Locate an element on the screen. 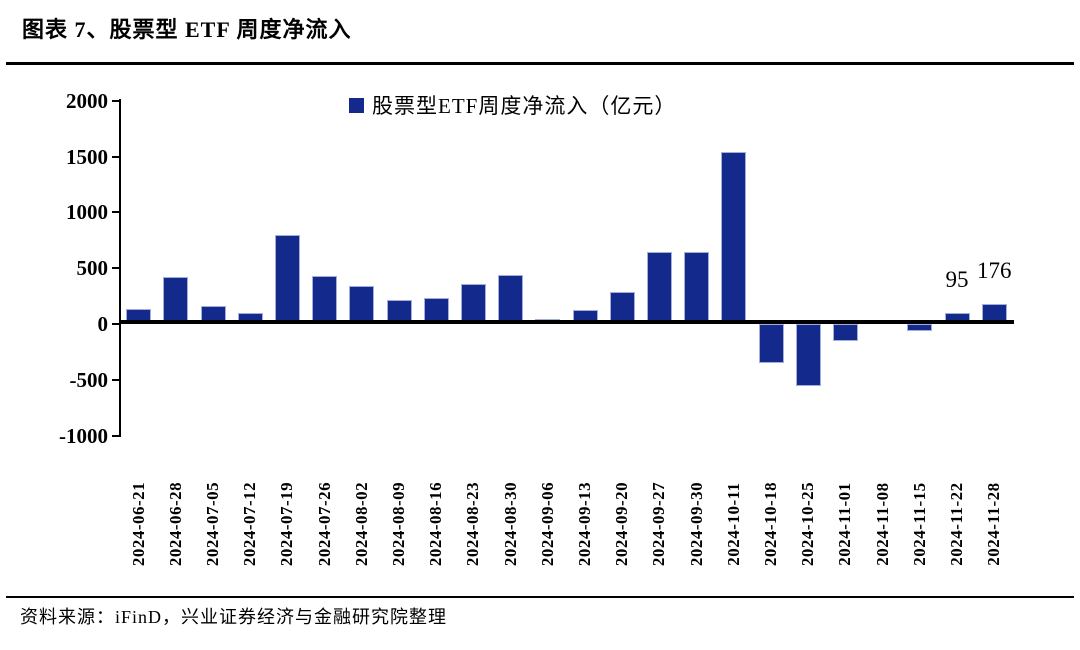  y-tick-label: -1000 is located at coordinates (83, 435).